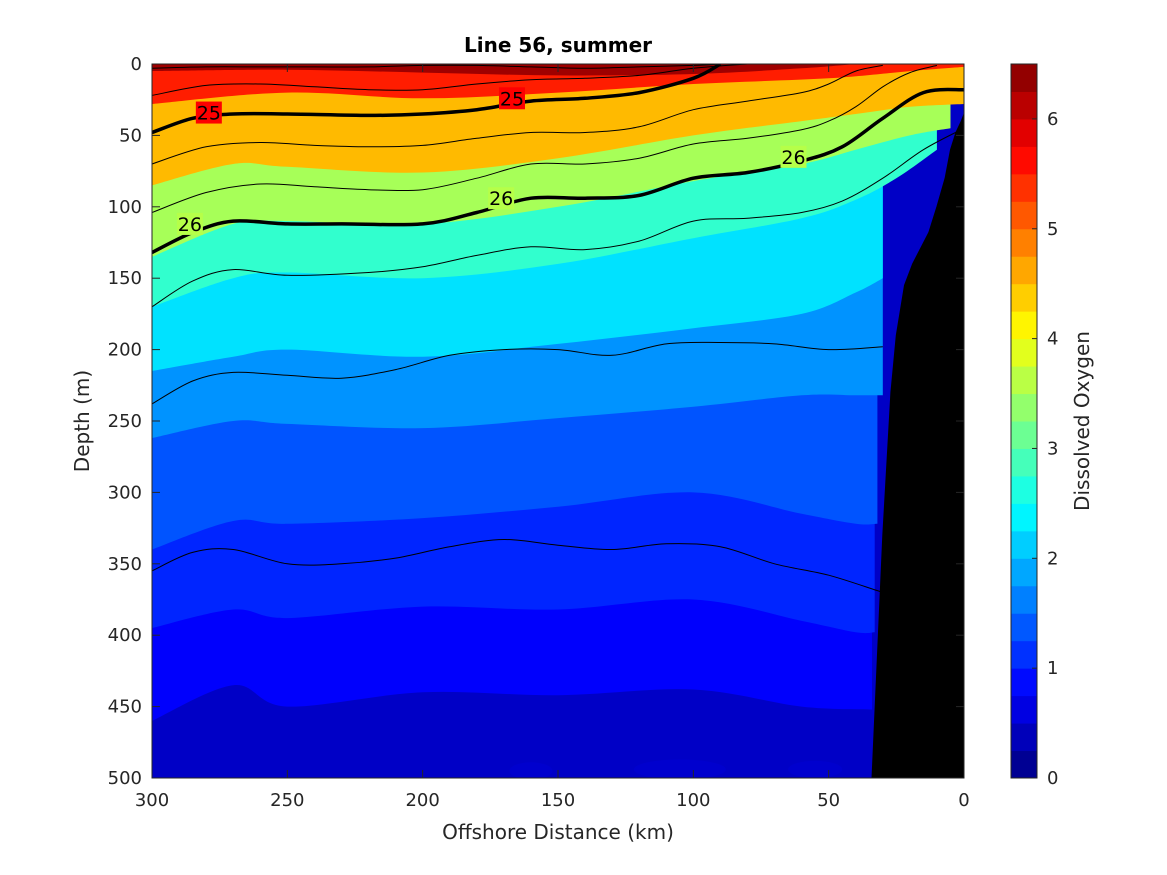 The image size is (1167, 875). Describe the element at coordinates (558, 45) in the screenshot. I see `chart-title: Line 56, summer` at that location.